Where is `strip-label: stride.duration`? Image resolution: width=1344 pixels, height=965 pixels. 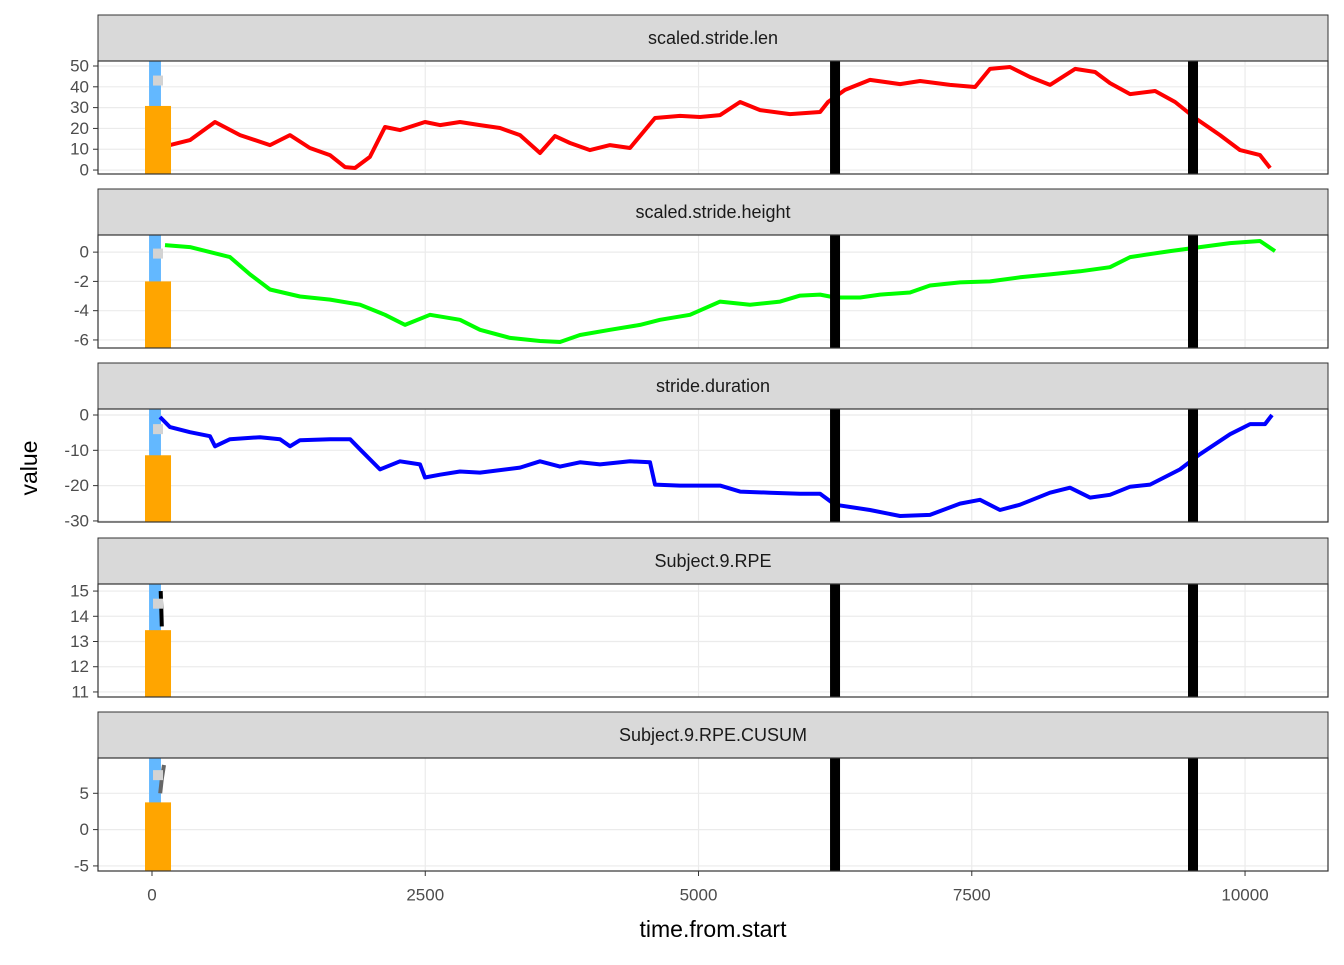
strip-label: stride.duration is located at coordinates (713, 386).